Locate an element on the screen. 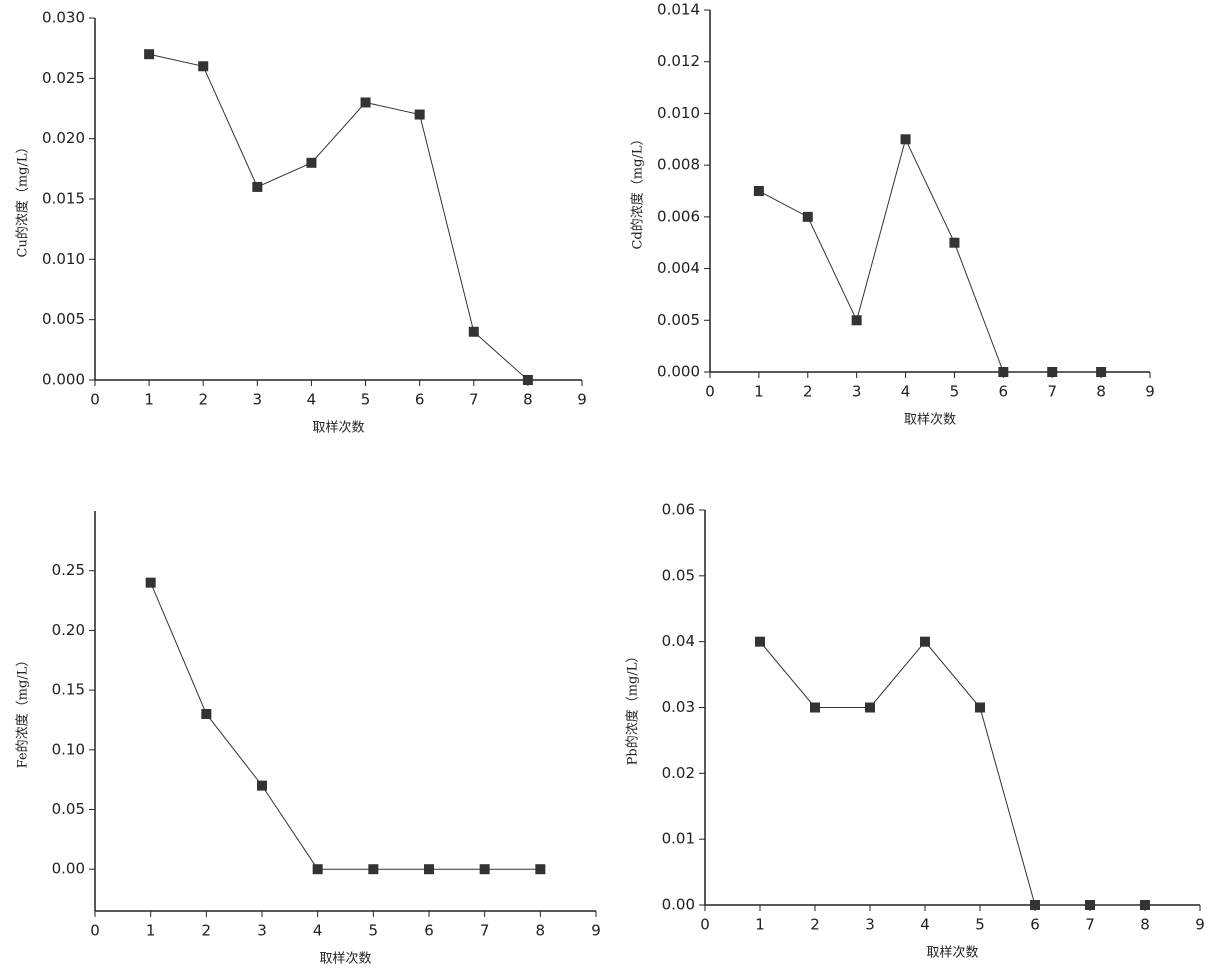  y-tick-label: 0.004 is located at coordinates (678, 268).